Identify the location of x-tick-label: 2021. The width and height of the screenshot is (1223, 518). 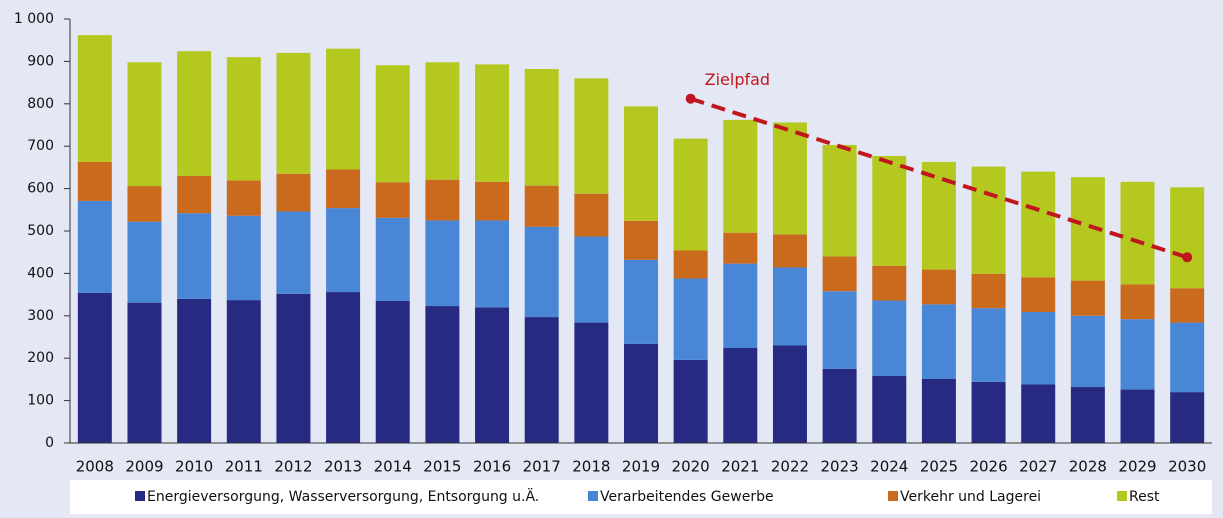
(740, 467).